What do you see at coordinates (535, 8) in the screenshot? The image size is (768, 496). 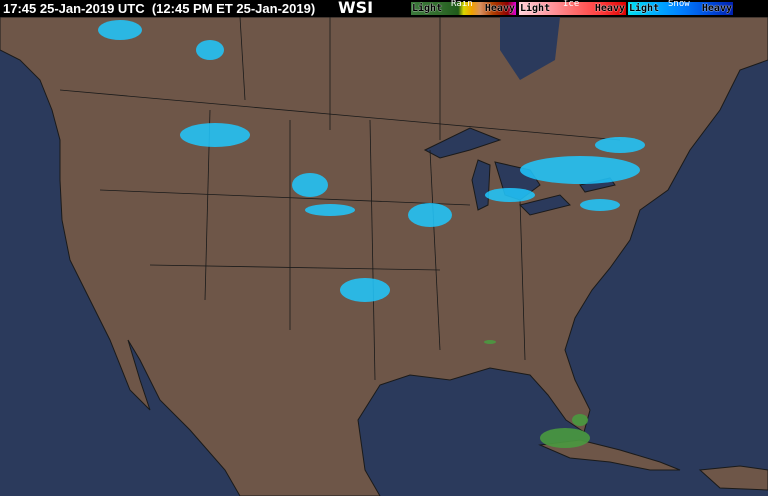 I see `legend-ice-light: Light` at bounding box center [535, 8].